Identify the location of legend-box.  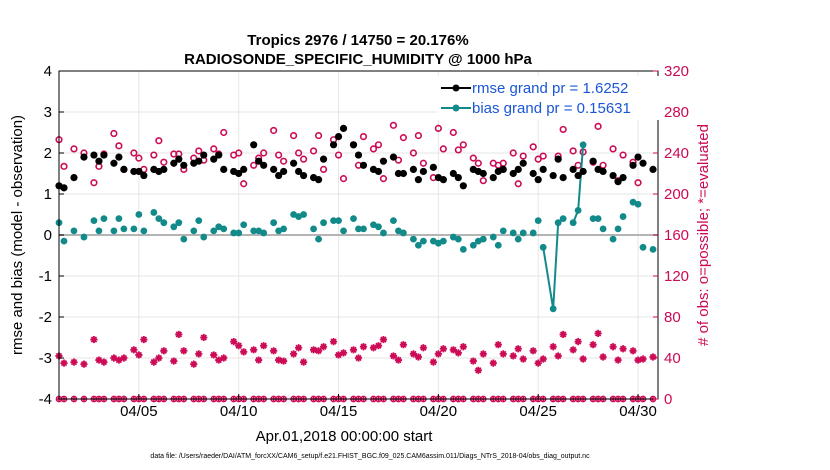
(548, 98).